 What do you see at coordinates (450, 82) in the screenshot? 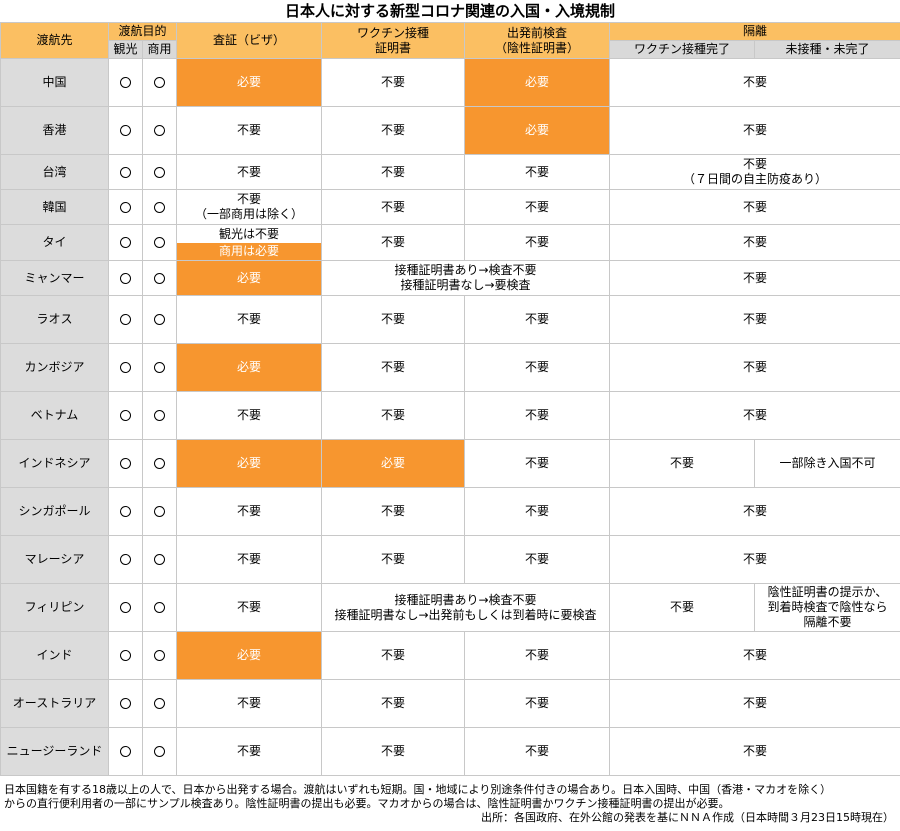
I see `table-row: 中国 必要 不要 必要 不要` at bounding box center [450, 82].